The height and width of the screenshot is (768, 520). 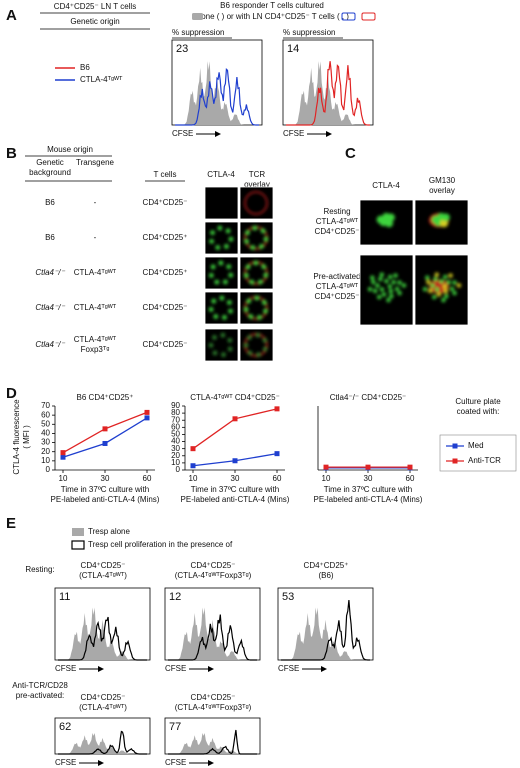 What do you see at coordinates (337, 221) in the screenshot?
I see `row-label: CTLA-4ᵀᵍᵂᵀ` at bounding box center [337, 221].